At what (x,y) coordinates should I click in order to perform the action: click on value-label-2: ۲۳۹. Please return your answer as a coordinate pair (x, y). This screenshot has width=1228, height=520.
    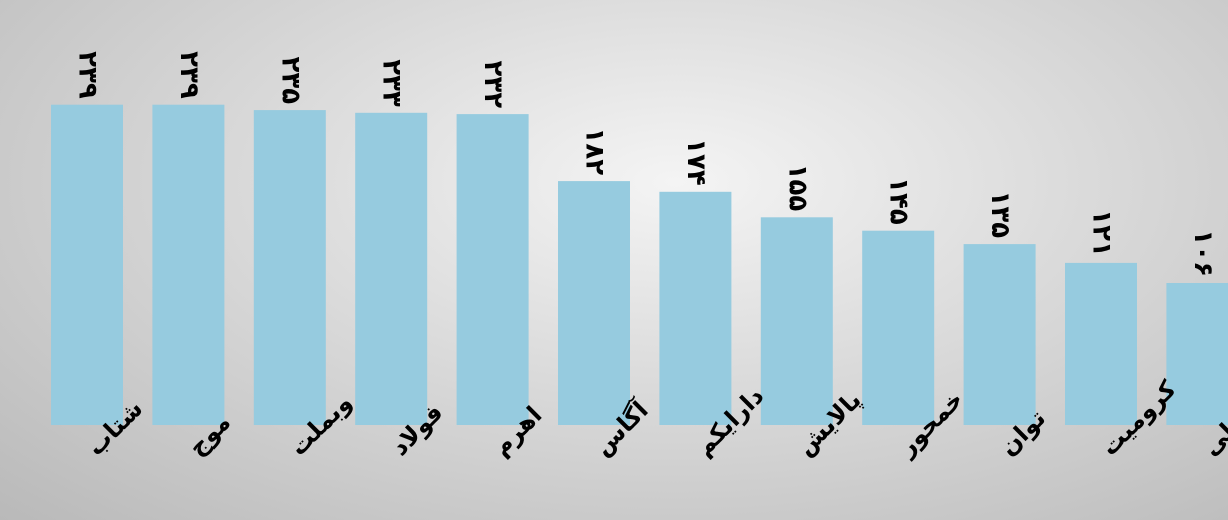
    Looking at the image, I should click on (189, 75).